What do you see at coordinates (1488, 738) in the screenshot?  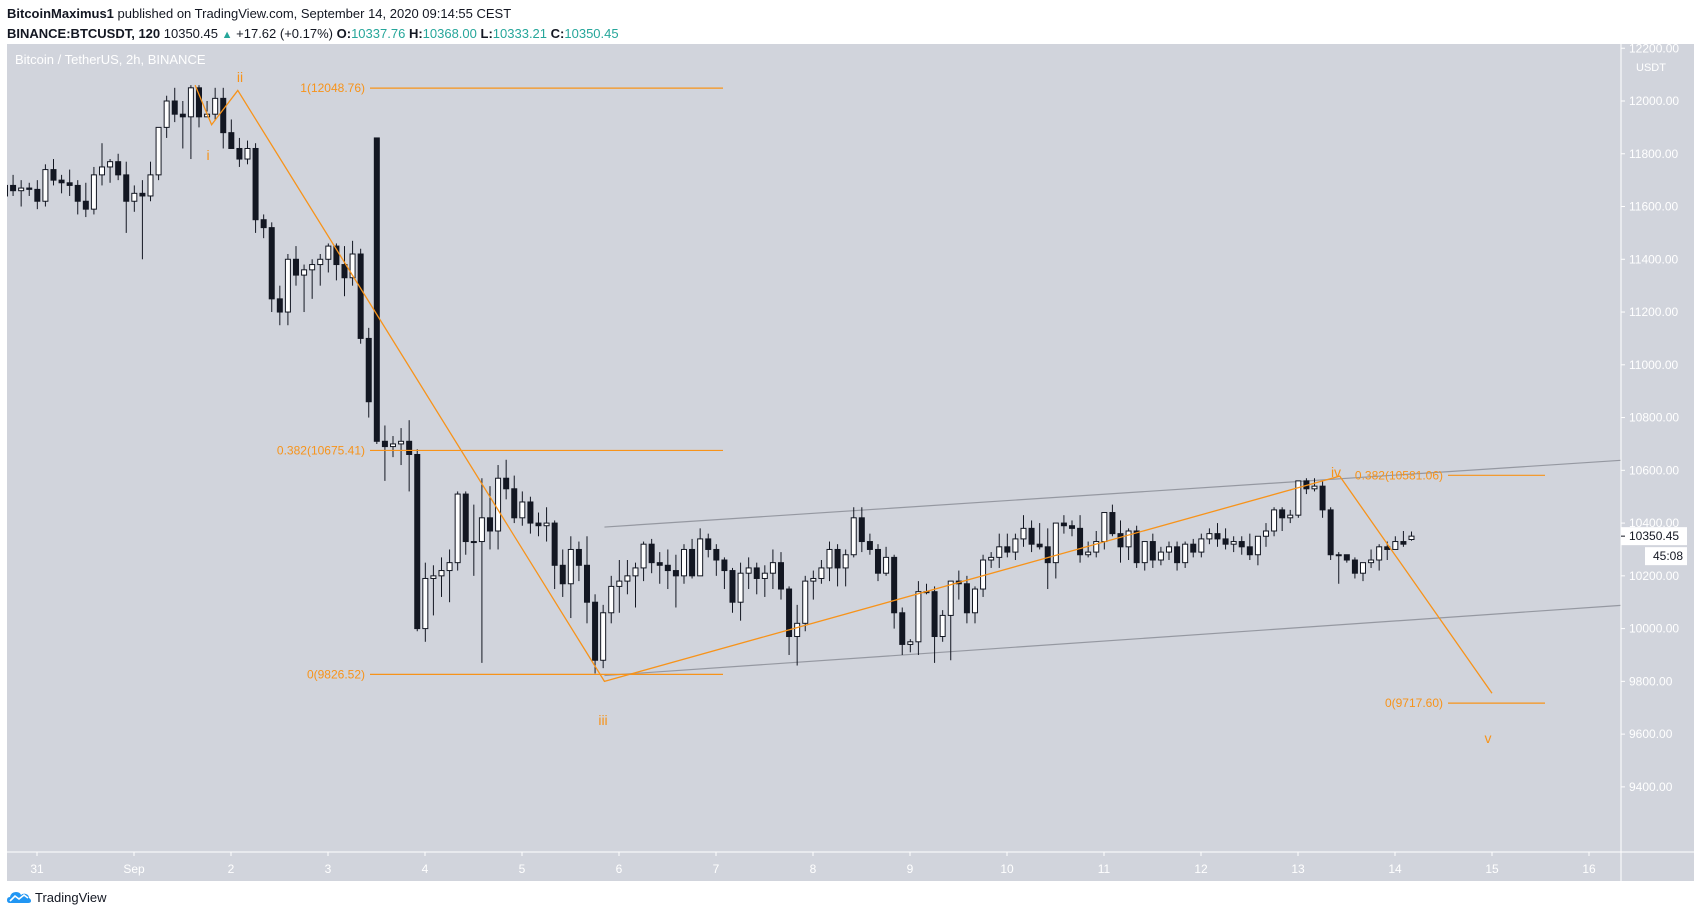 I see `wave-label-v: v` at bounding box center [1488, 738].